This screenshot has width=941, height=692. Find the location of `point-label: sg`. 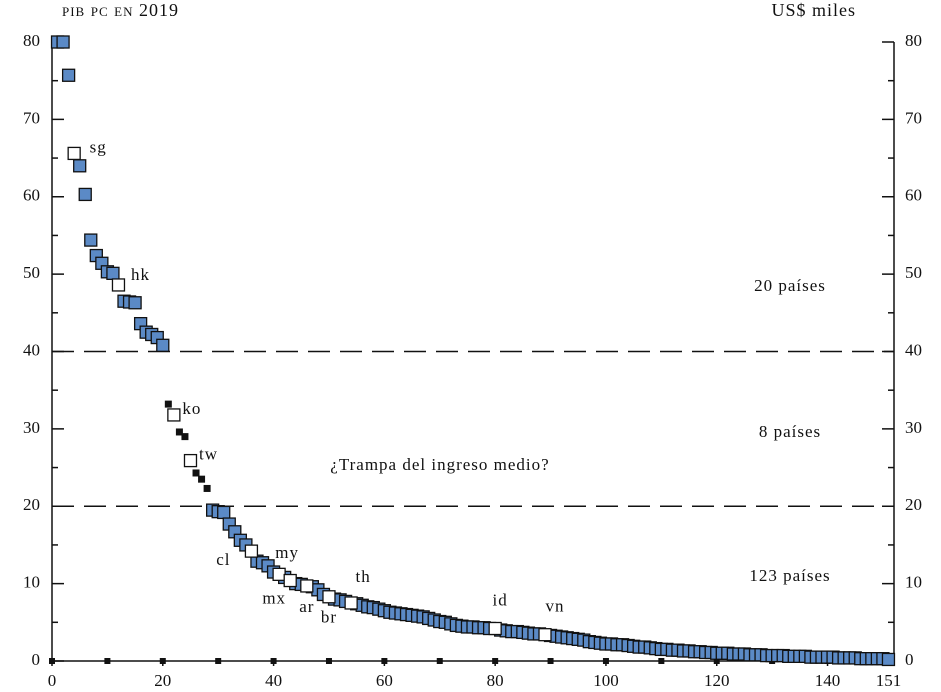

point-label: sg is located at coordinates (98, 146).